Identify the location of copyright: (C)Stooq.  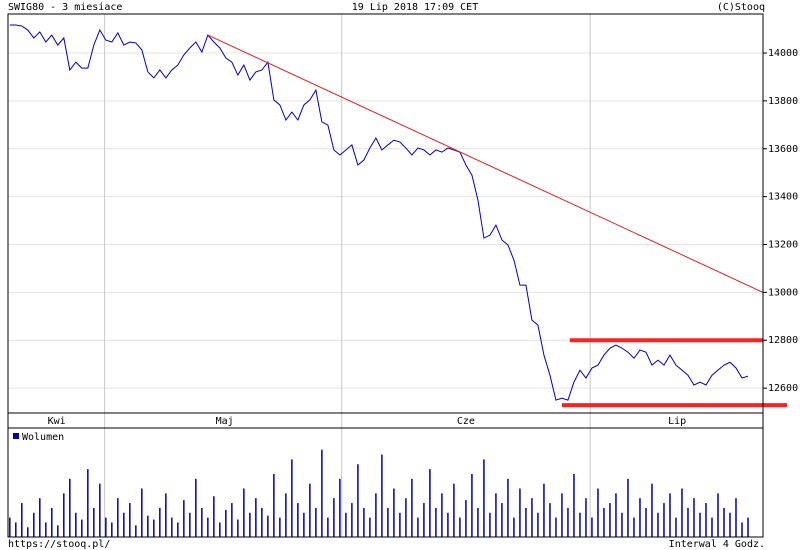
(741, 7).